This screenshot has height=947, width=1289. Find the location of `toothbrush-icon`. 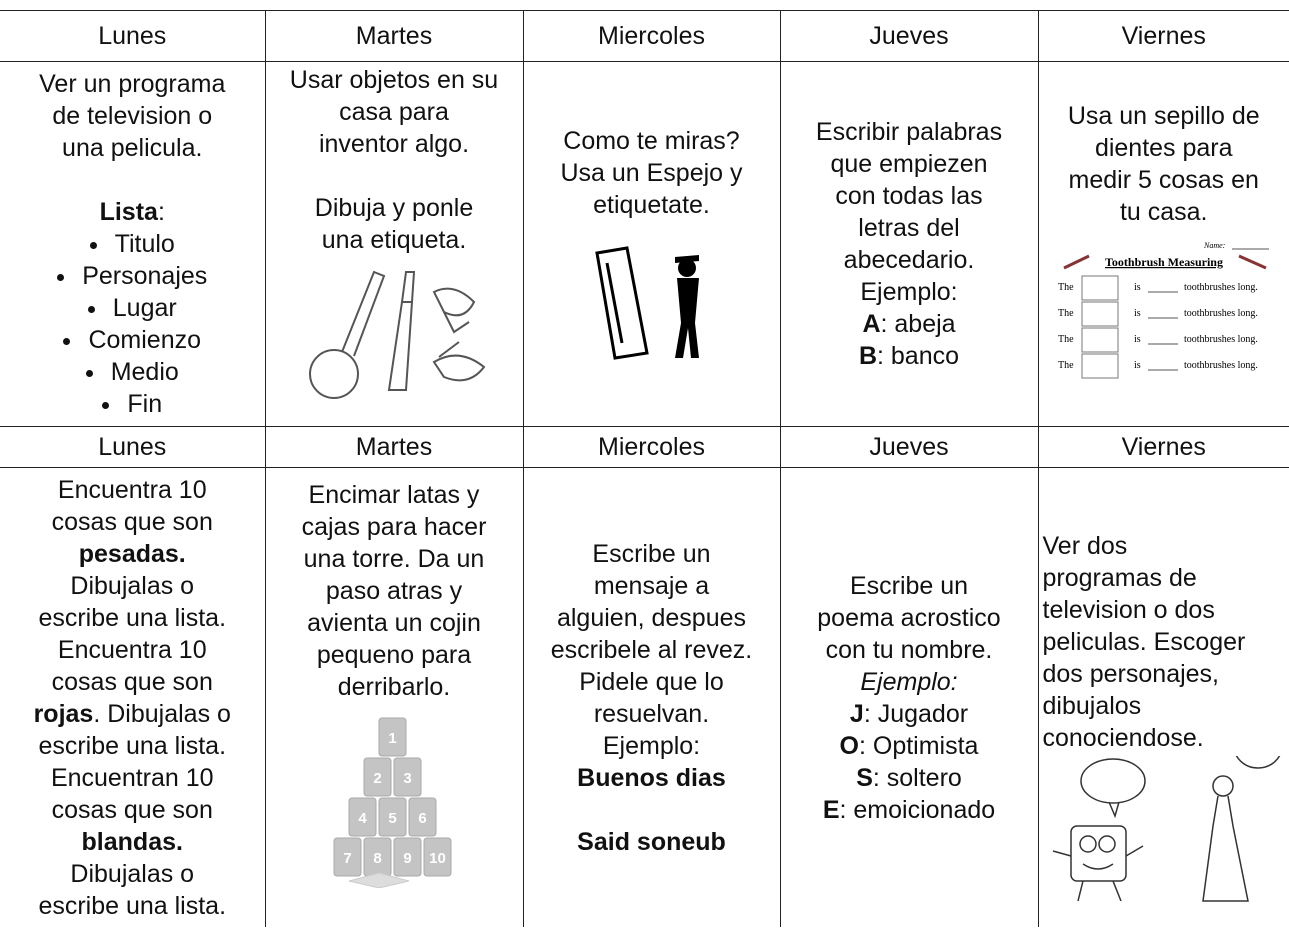

toothbrush-icon is located at coordinates (1165, 262).